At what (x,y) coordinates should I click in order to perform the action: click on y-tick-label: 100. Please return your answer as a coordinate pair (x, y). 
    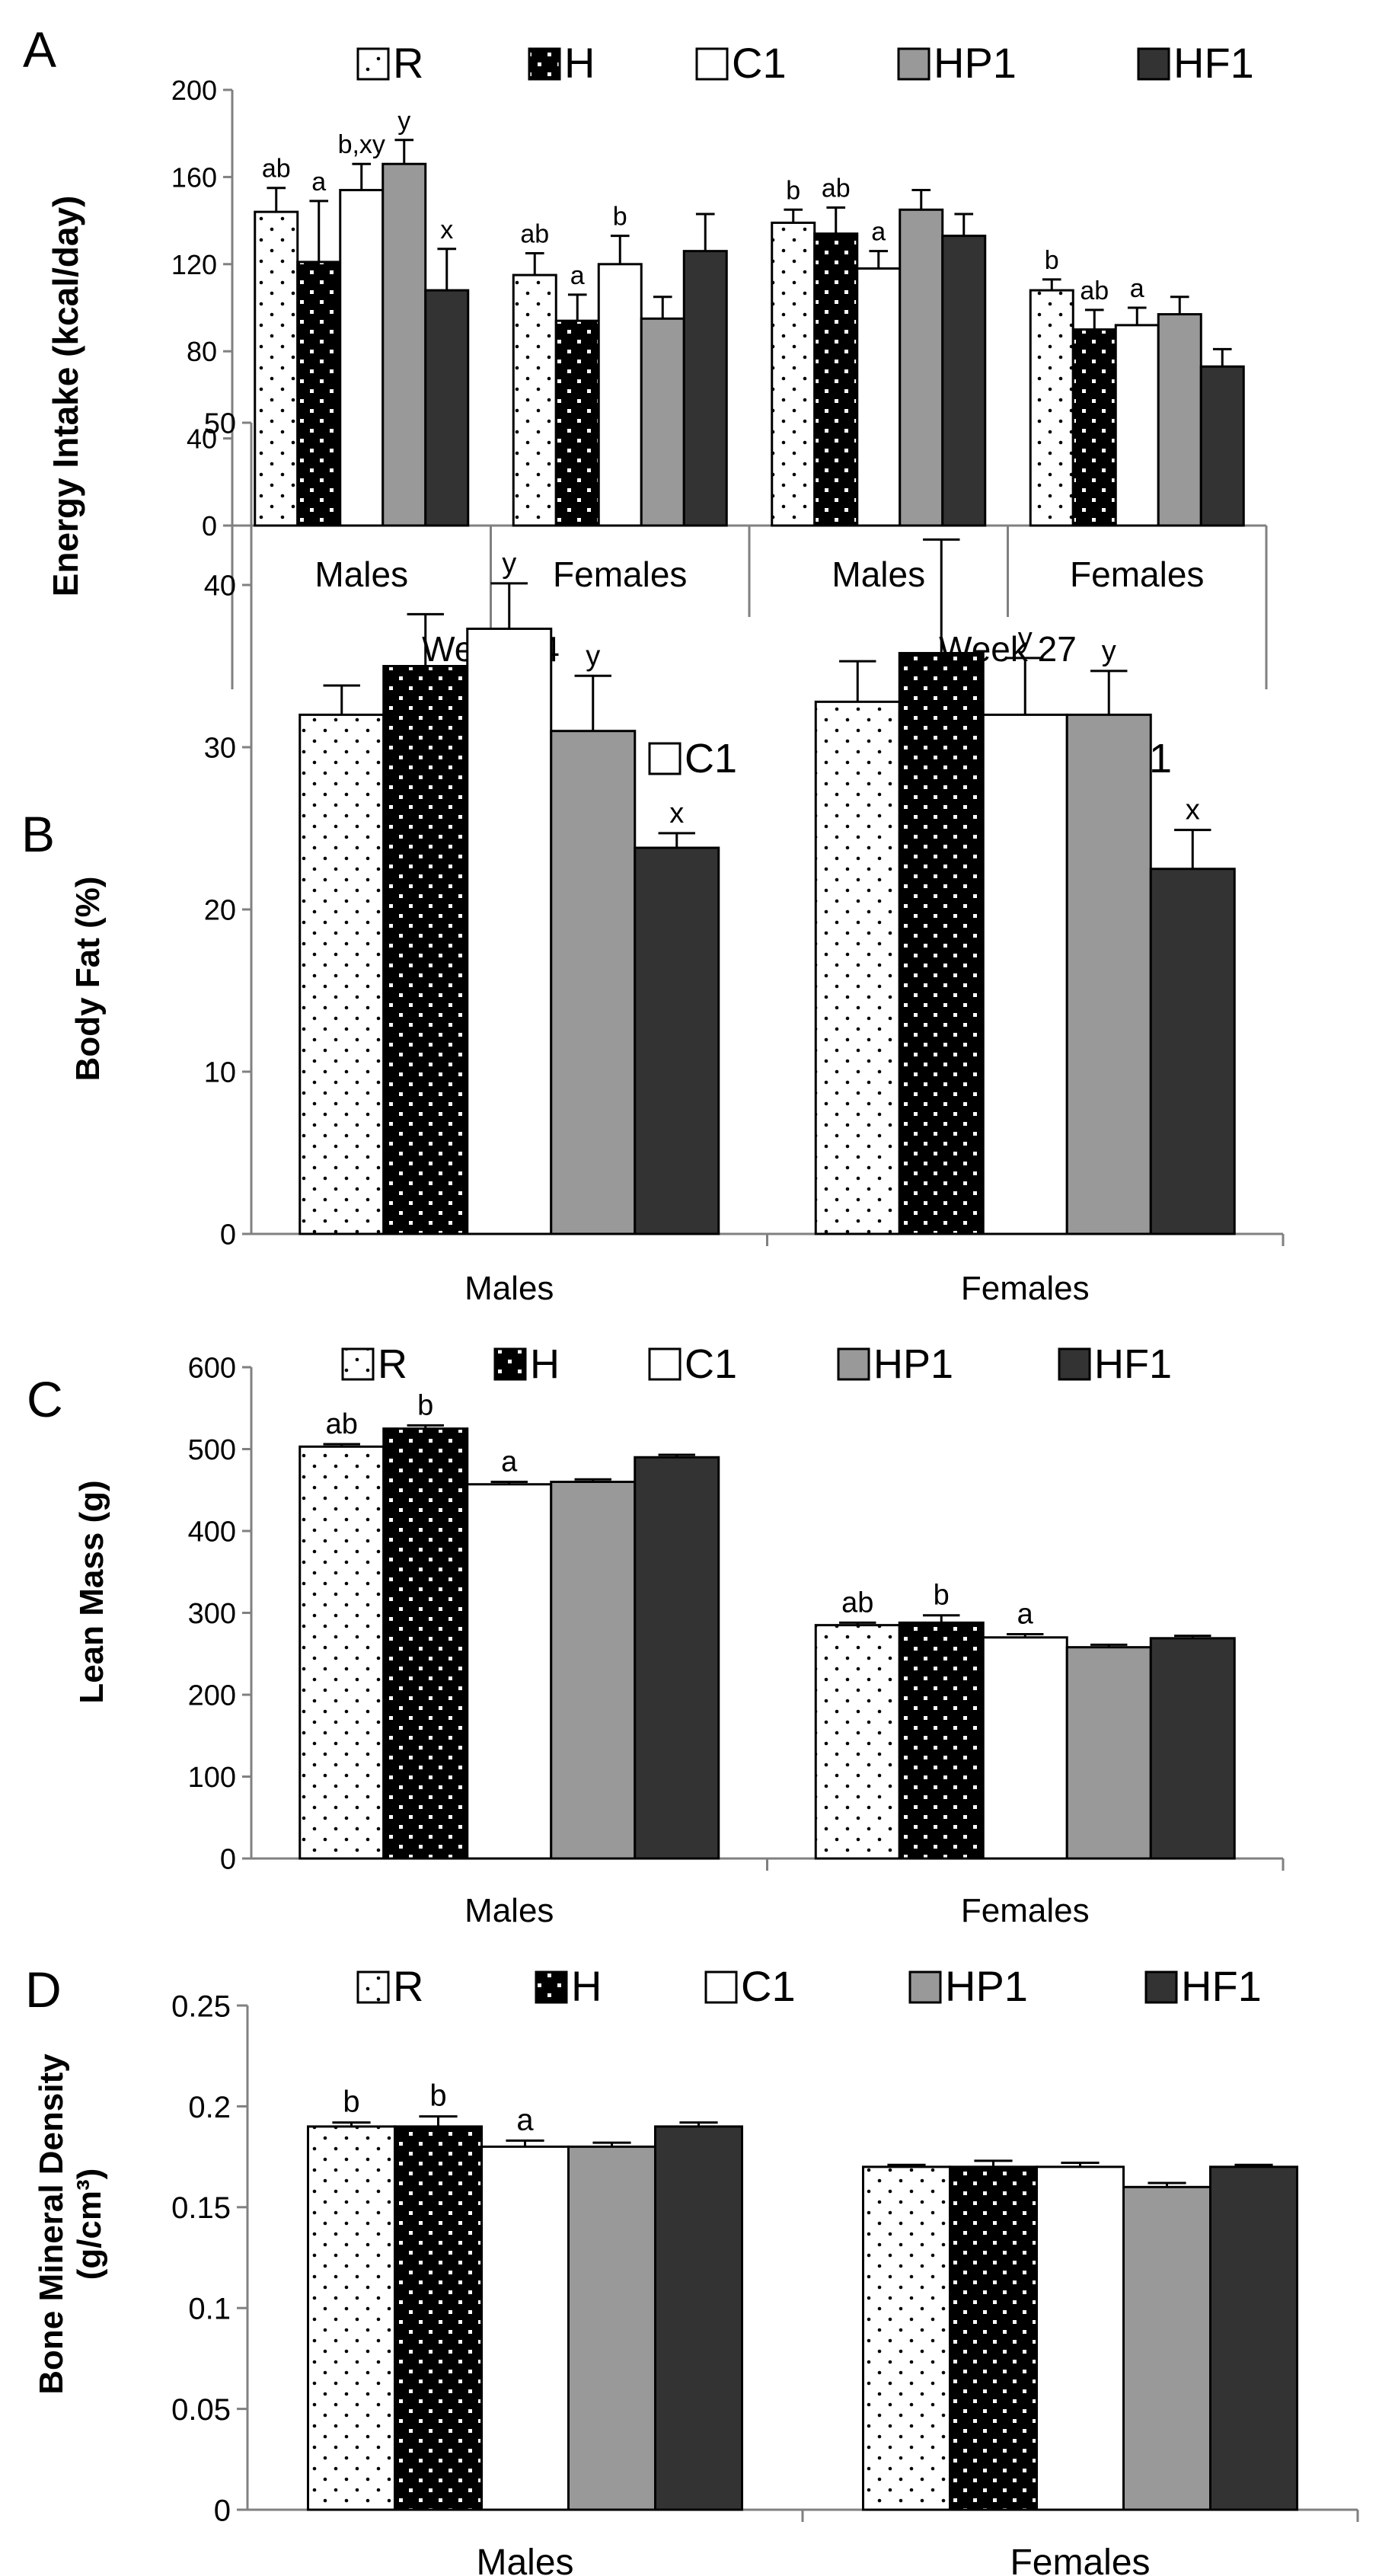
    Looking at the image, I should click on (212, 1778).